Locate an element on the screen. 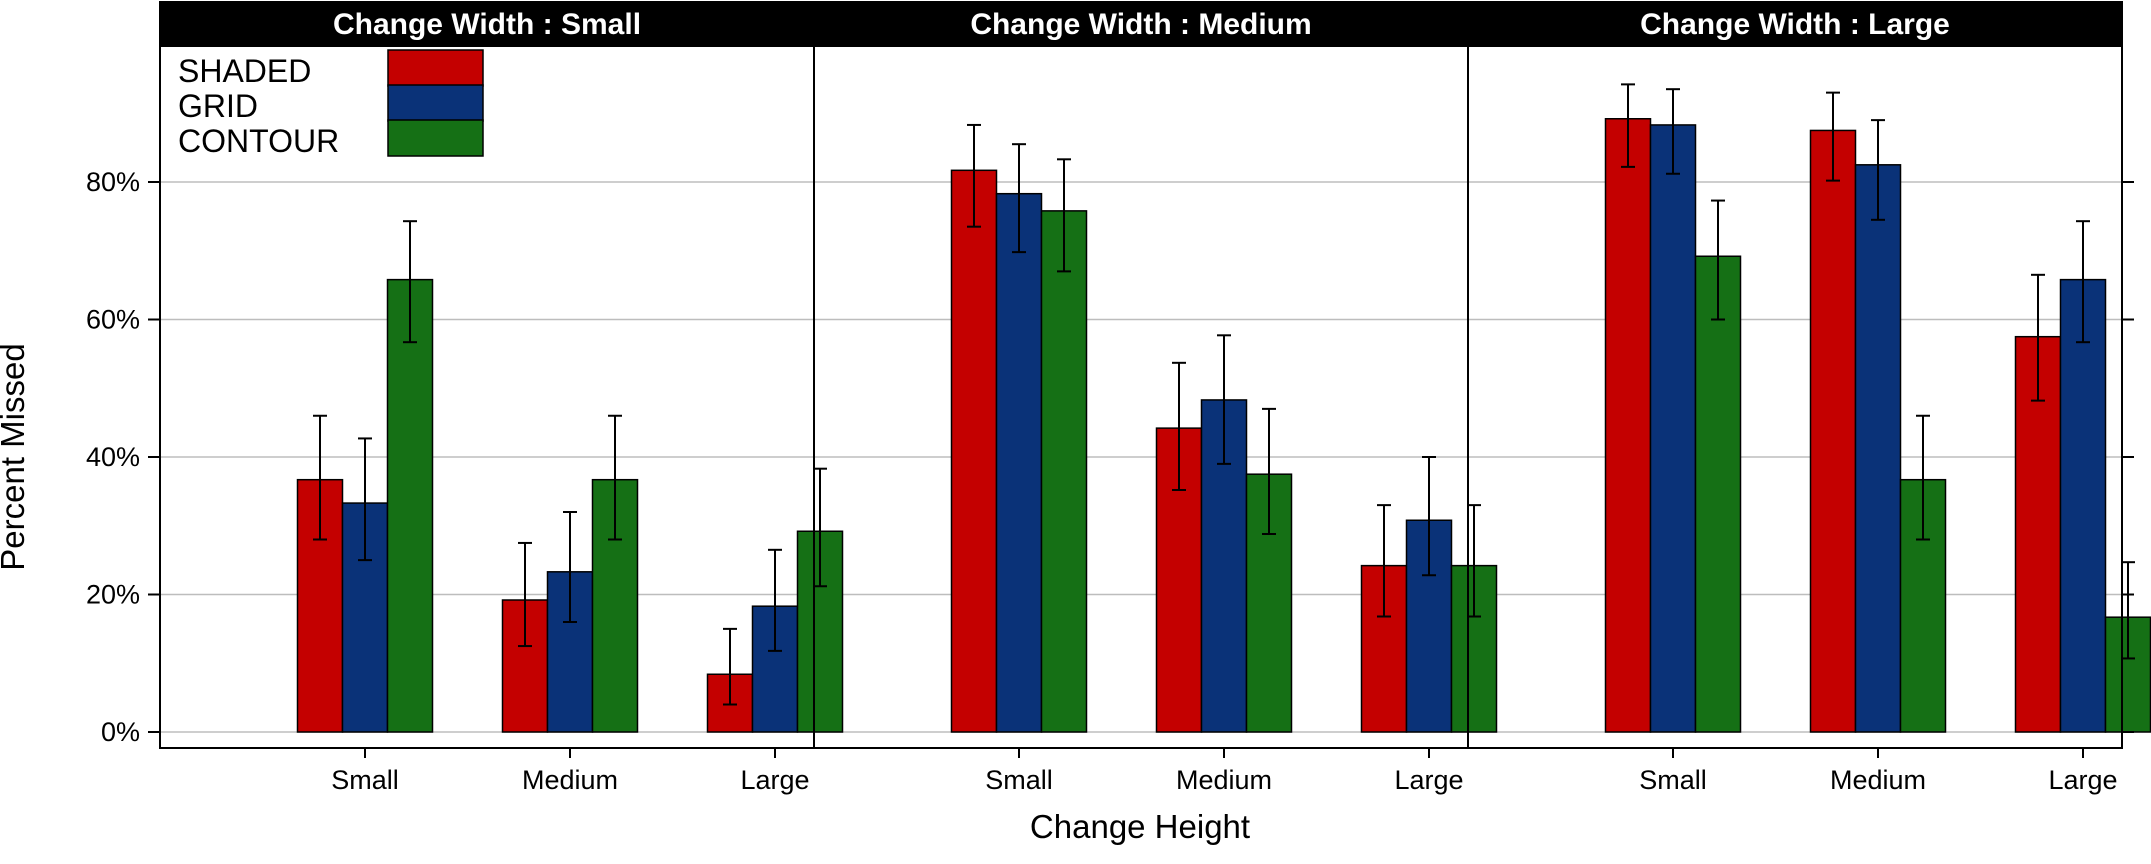 Image resolution: width=2151 pixels, height=864 pixels. bar-shaded-medium is located at coordinates (1833, 431).